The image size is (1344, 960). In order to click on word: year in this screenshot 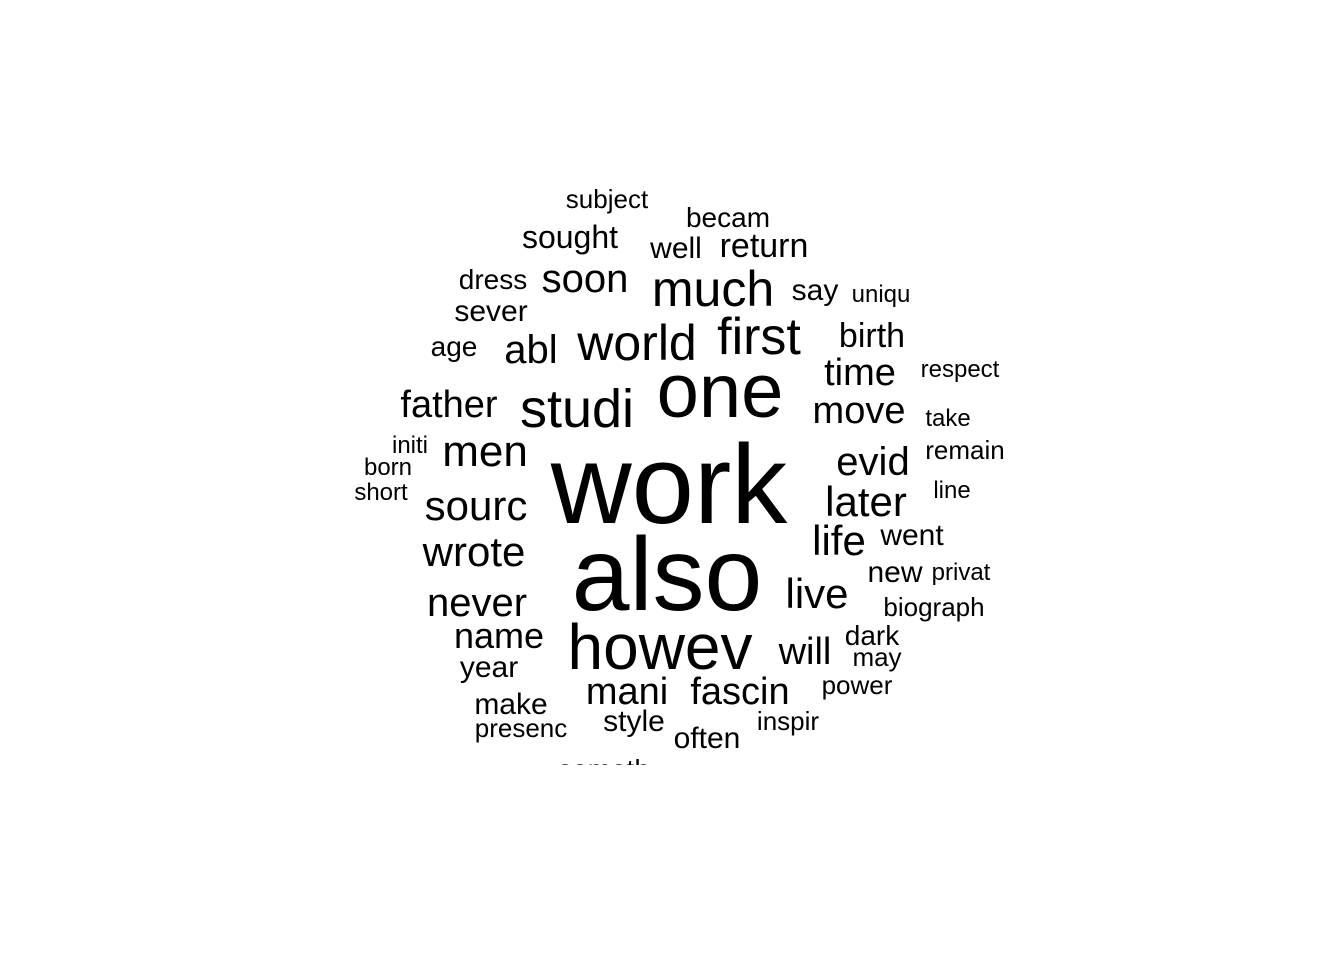, I will do `click(489, 667)`.